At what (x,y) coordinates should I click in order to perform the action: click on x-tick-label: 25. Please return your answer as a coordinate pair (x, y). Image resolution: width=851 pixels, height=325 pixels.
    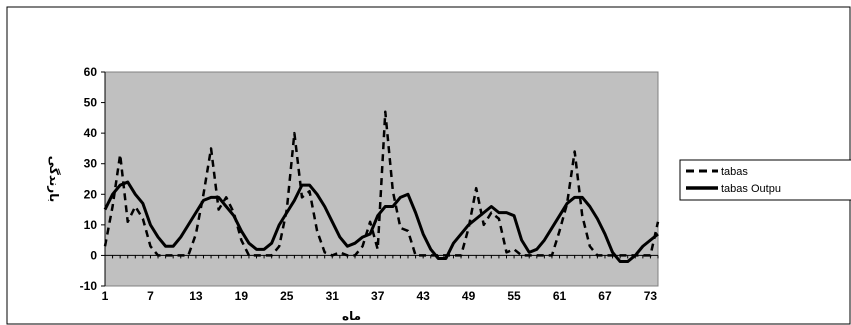
    Looking at the image, I should click on (287, 296).